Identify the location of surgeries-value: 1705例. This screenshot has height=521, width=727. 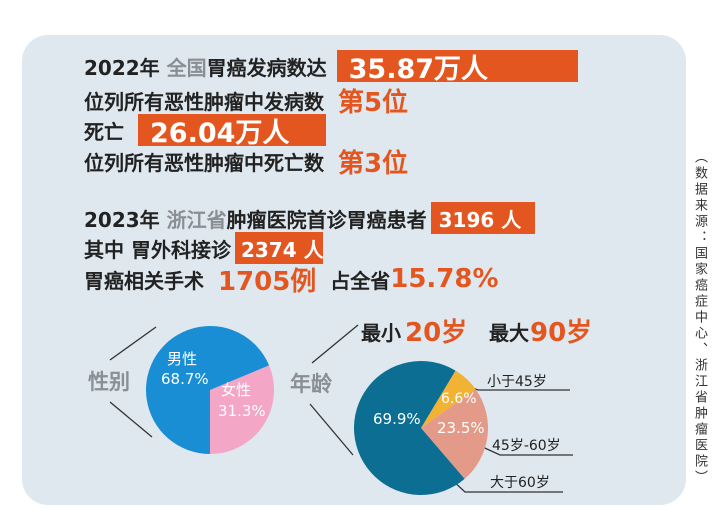
(267, 281).